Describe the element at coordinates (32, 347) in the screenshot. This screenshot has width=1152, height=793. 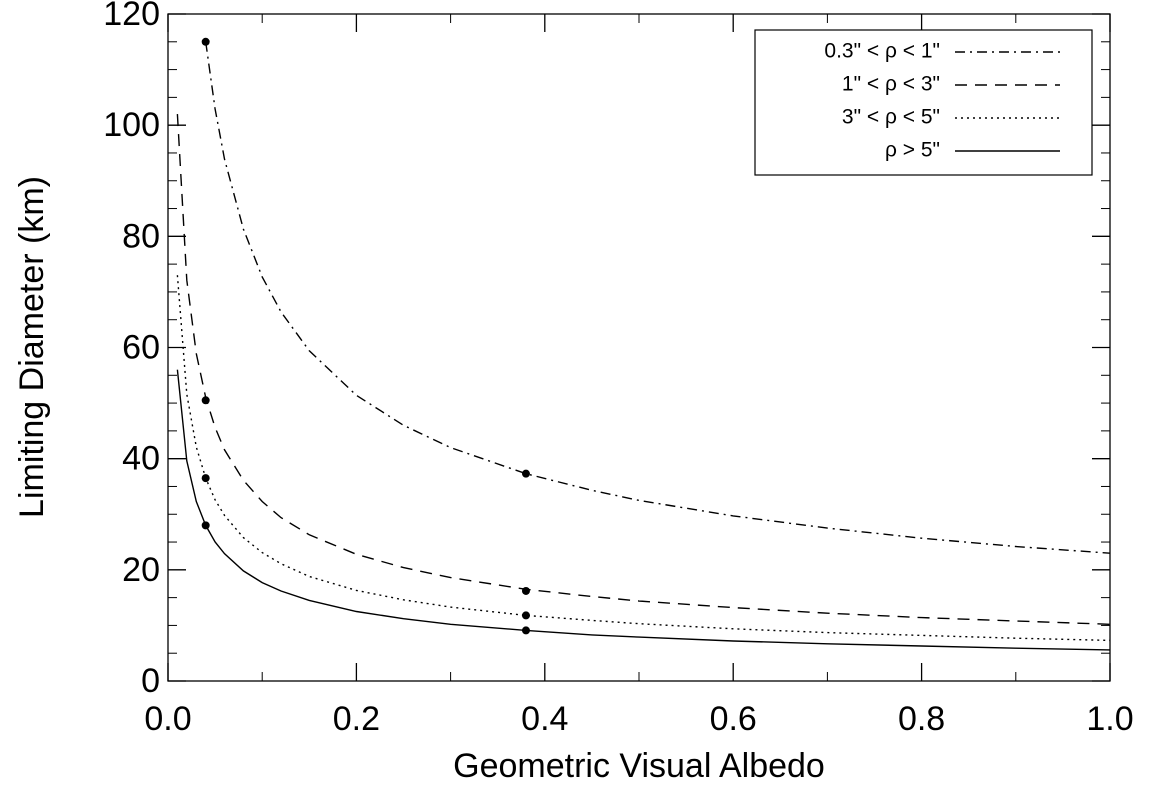
I see `y-axis-title: Limiting Diameter (km)` at that location.